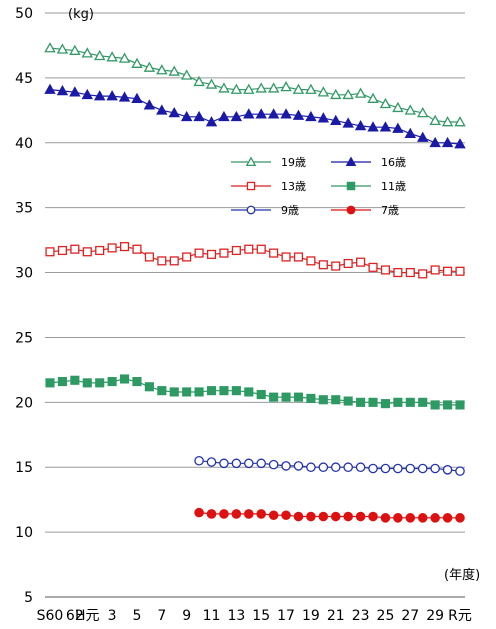 The width and height of the screenshot is (496, 629). What do you see at coordinates (460, 616) in the screenshot?
I see `x-tick-label: R元` at bounding box center [460, 616].